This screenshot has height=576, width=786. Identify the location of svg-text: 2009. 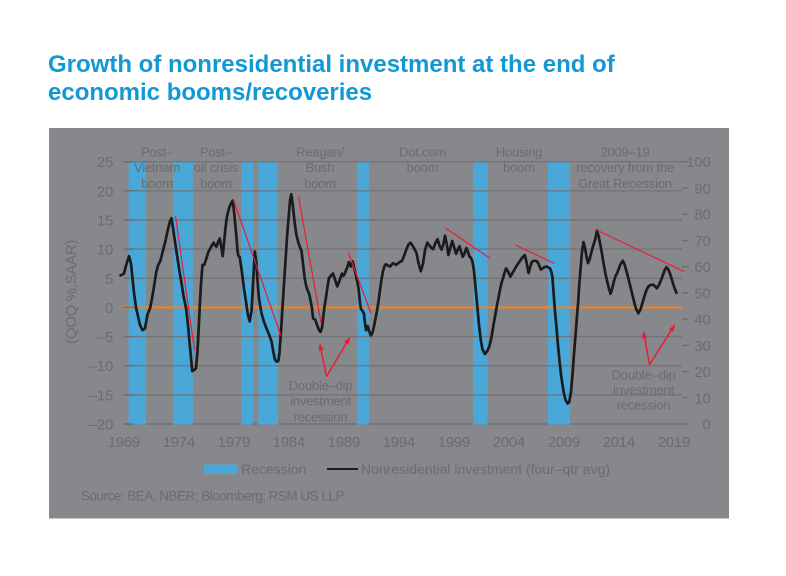
(564, 442).